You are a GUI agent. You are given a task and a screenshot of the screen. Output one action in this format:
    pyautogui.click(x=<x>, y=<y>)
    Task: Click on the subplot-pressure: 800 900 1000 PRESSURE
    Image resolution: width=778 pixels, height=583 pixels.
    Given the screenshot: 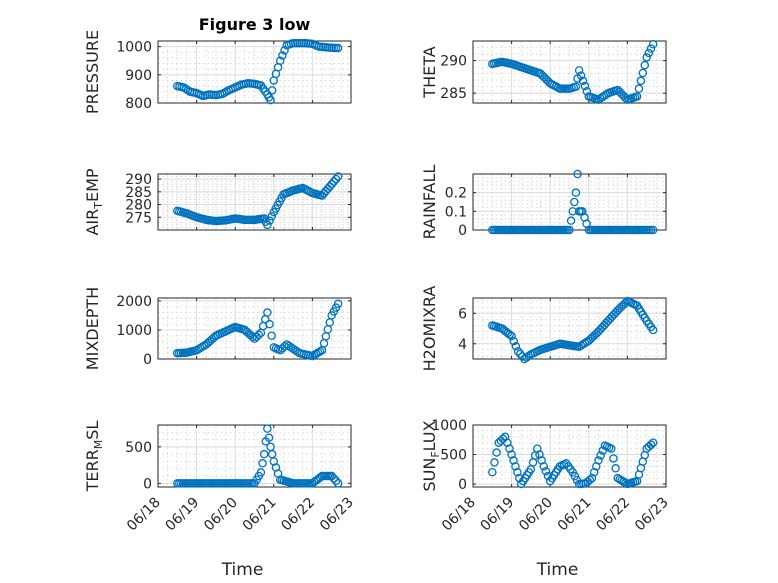 What is the action you would take?
    pyautogui.click(x=217, y=72)
    